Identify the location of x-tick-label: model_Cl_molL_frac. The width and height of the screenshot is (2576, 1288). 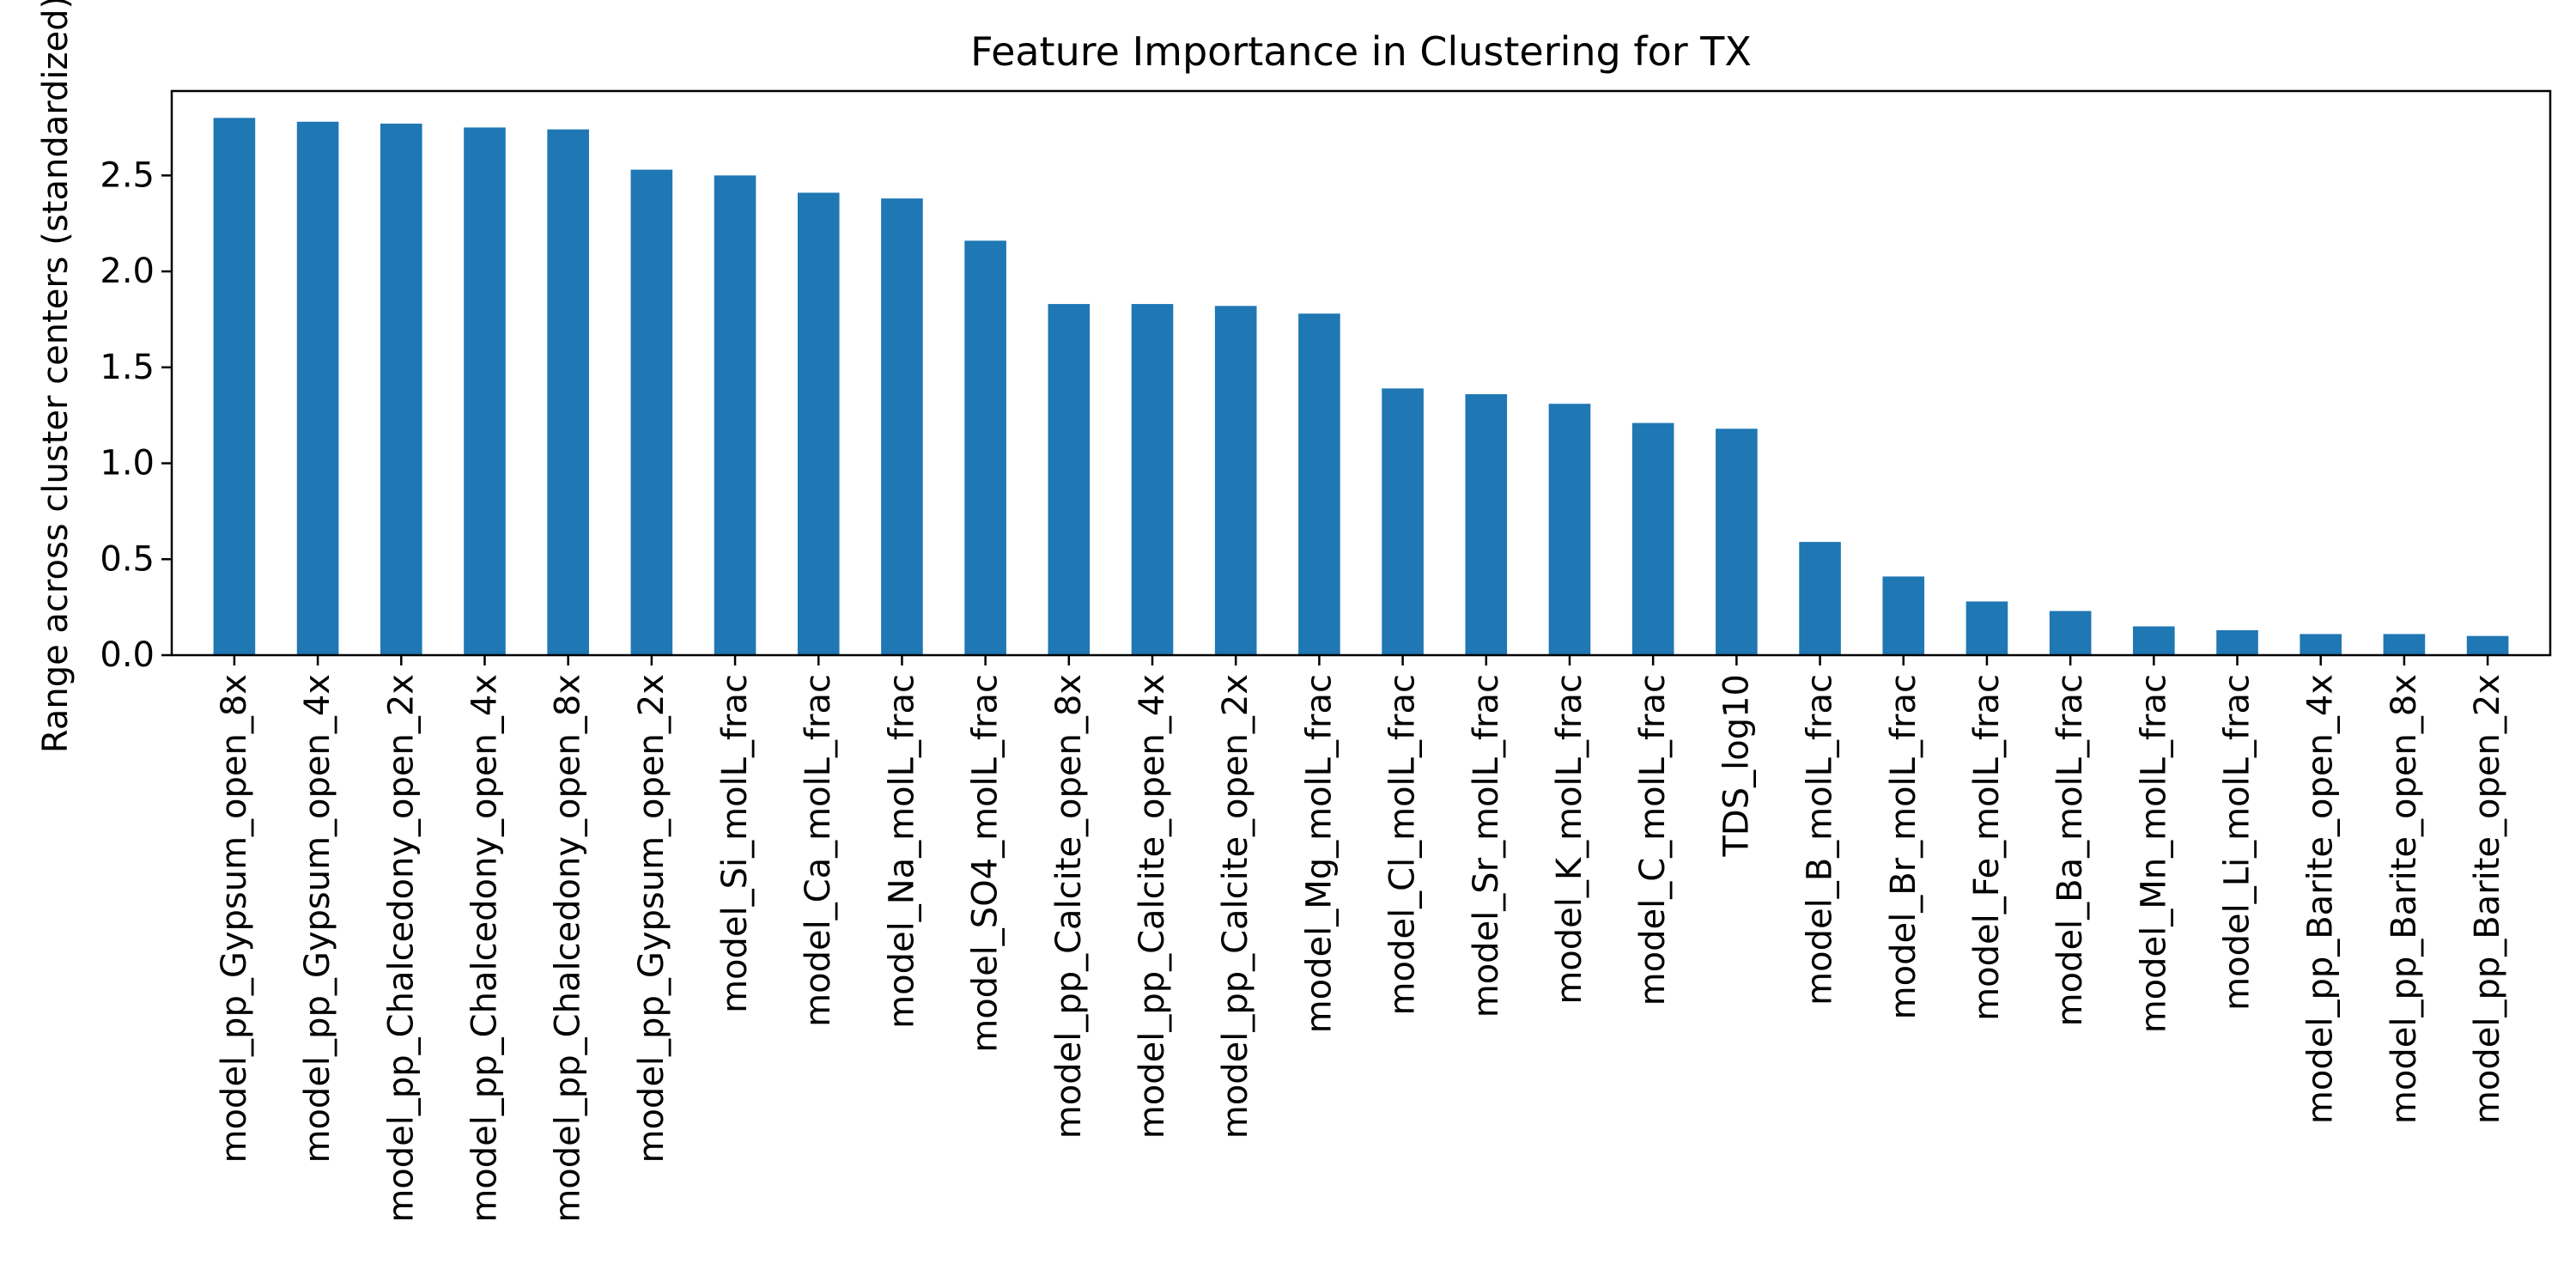
(1403, 845).